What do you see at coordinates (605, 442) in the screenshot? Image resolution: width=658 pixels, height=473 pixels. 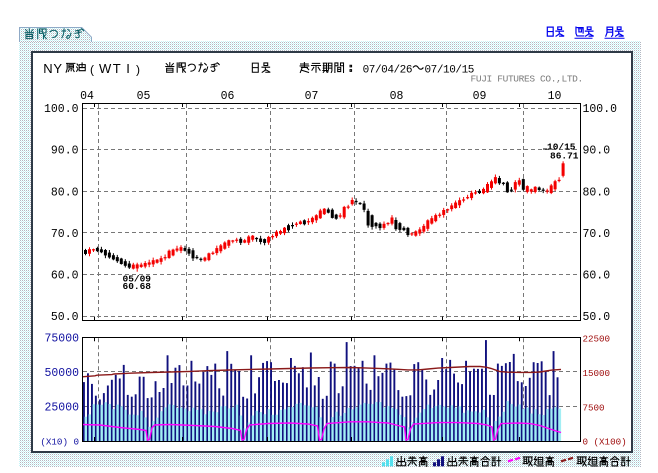 I see `svg-text: 0 (X100)` at bounding box center [605, 442].